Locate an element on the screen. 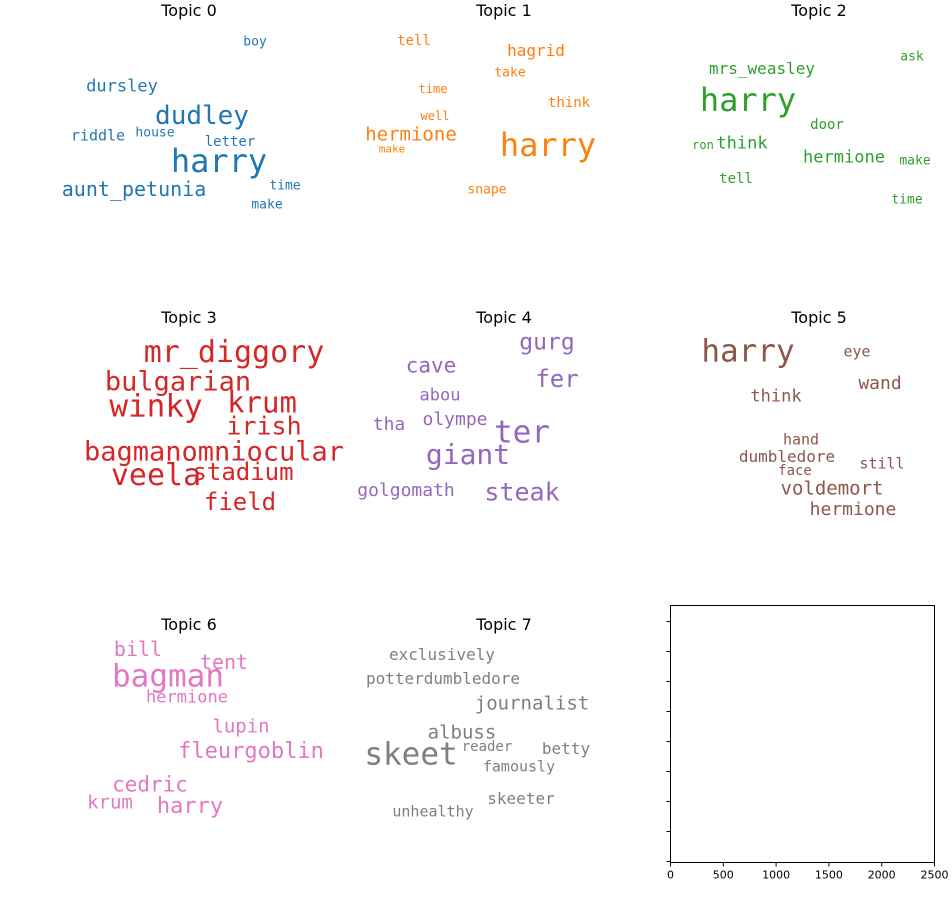 The width and height of the screenshot is (952, 902). topic-6-word: bagman is located at coordinates (168, 676).